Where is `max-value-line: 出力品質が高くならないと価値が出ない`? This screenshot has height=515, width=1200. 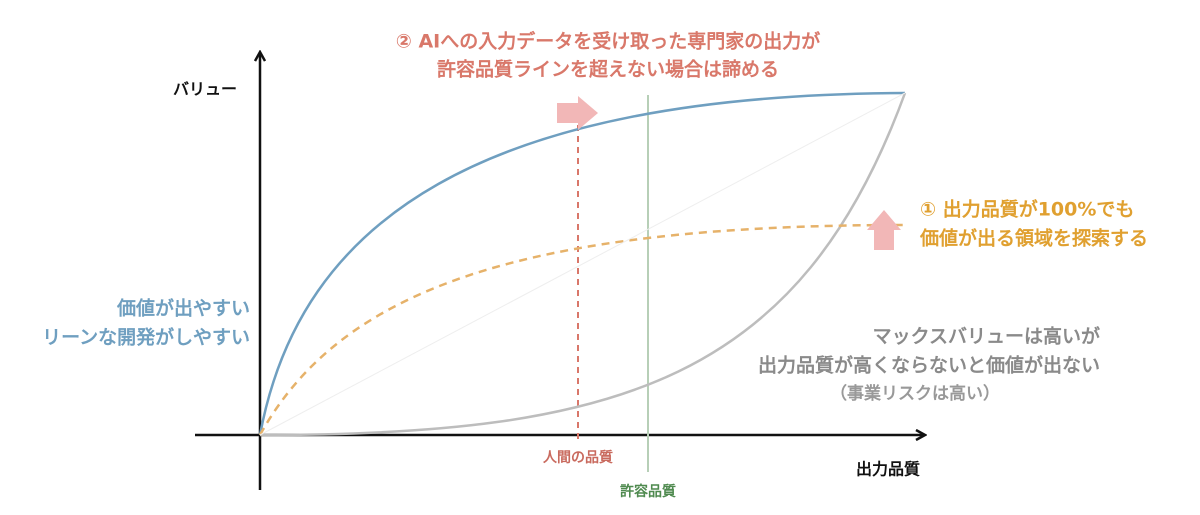
max-value-line: 出力品質が高くならないと価値が出ない is located at coordinates (929, 365).